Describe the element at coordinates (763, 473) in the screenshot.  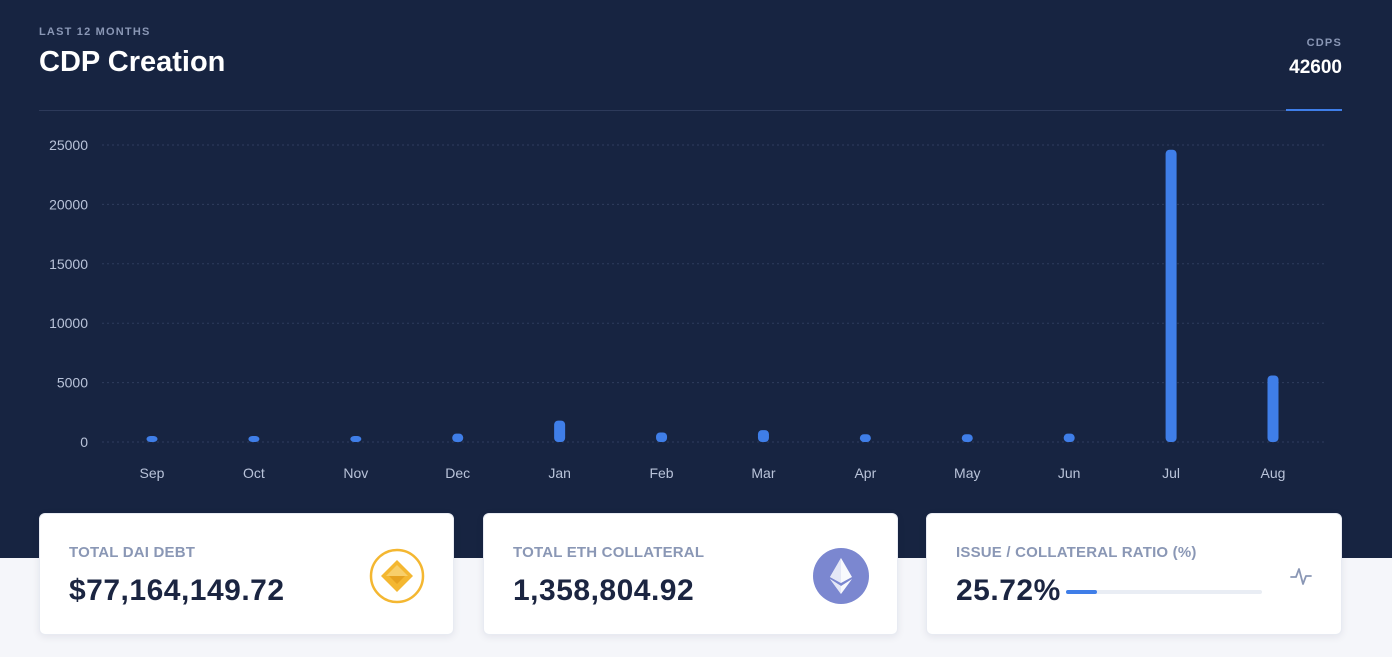
I see `x-tick-label-mar: Mar` at that location.